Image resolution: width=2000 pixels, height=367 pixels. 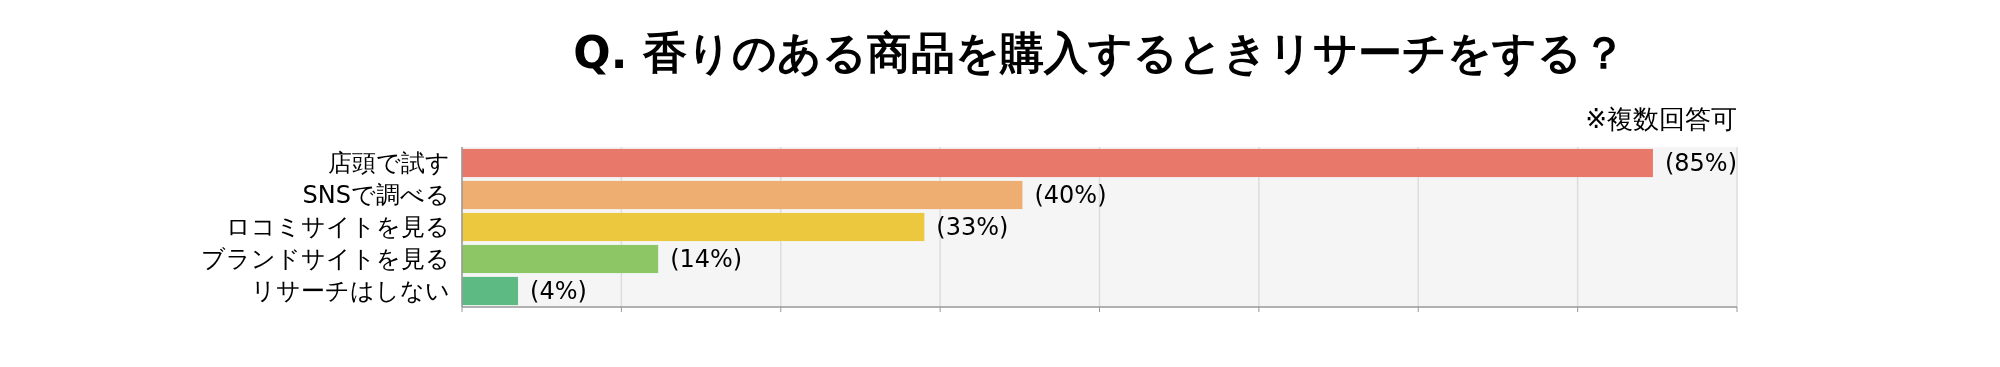 What do you see at coordinates (1661, 119) in the screenshot?
I see `text: ※複数回答可` at bounding box center [1661, 119].